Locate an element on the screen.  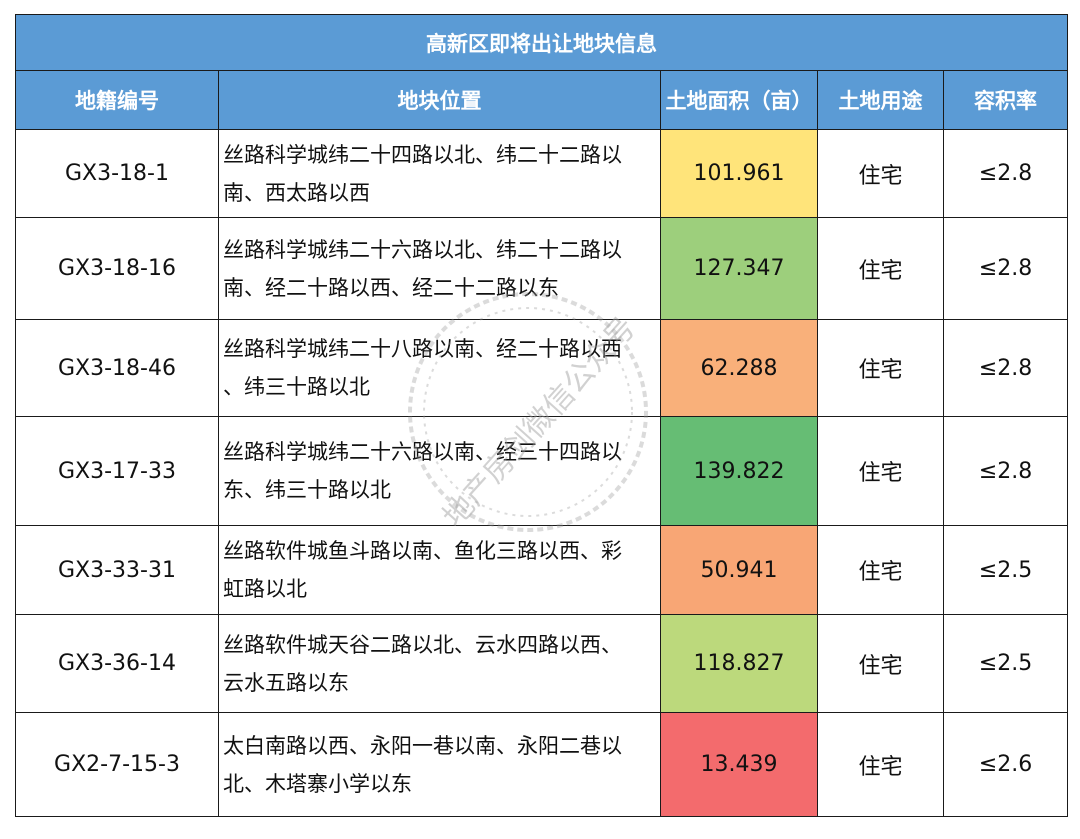
plot-location: 丝路软件城鱼斗路以南、鱼化三路以西、彩 虹路以北 is located at coordinates (439, 570).